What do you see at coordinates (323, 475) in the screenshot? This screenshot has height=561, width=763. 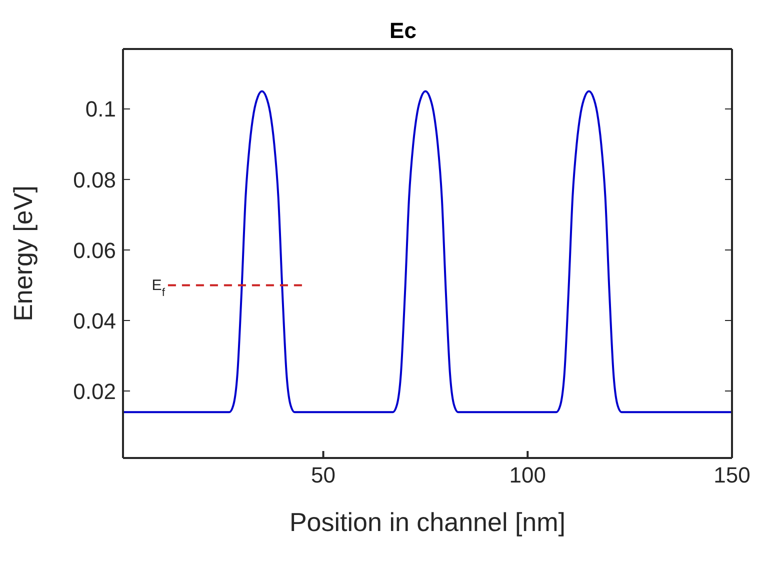 I see `x-tick-label: 50` at bounding box center [323, 475].